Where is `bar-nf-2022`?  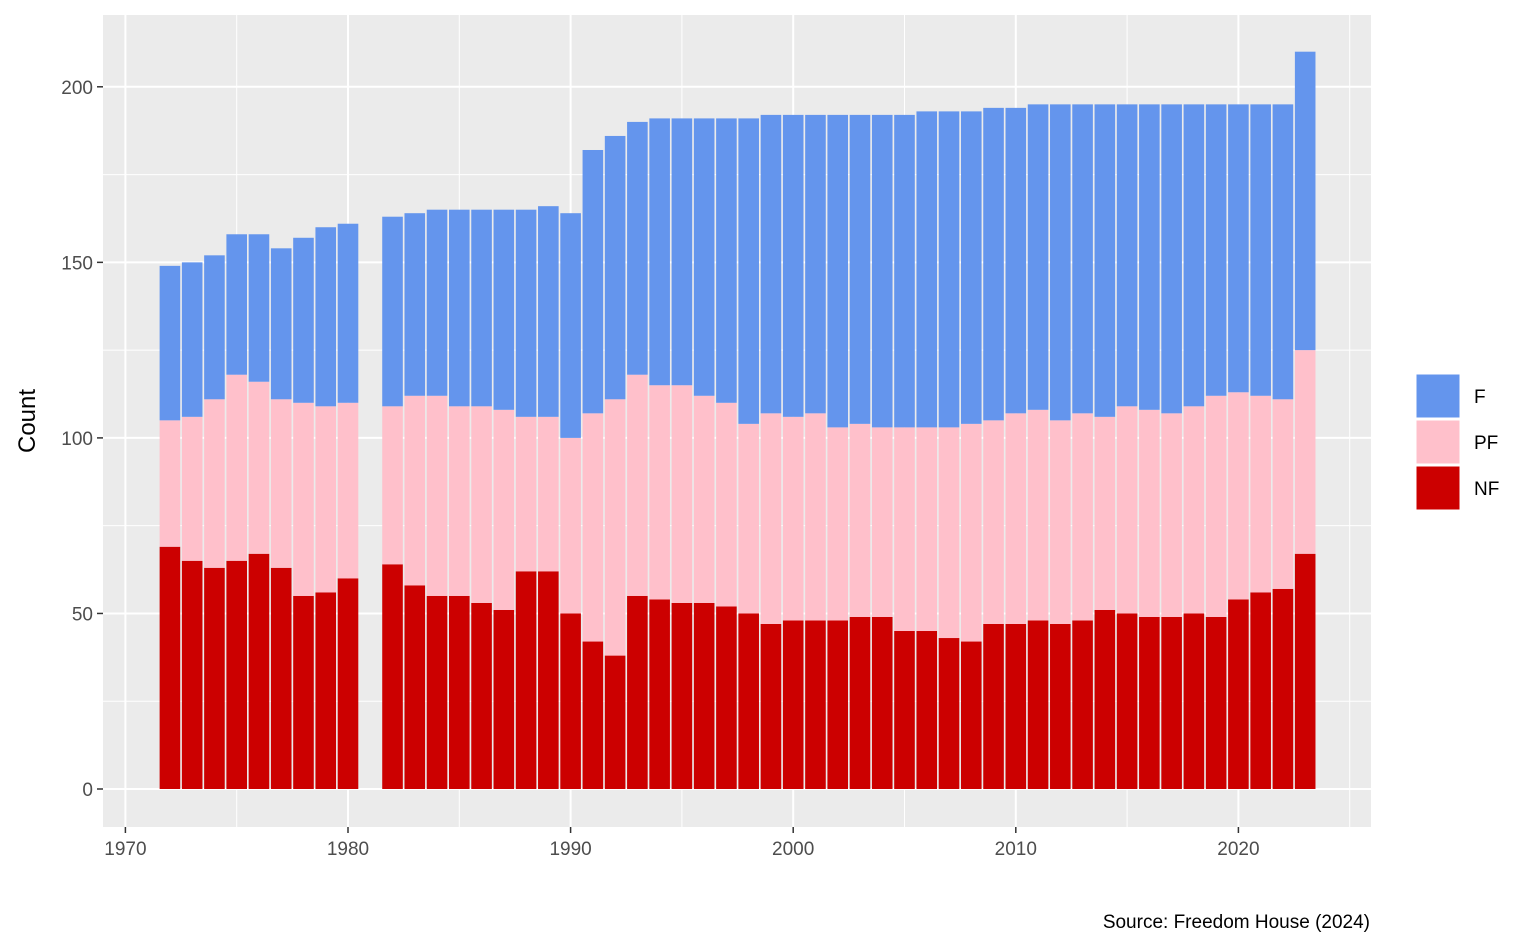 bar-nf-2022 is located at coordinates (1283, 688).